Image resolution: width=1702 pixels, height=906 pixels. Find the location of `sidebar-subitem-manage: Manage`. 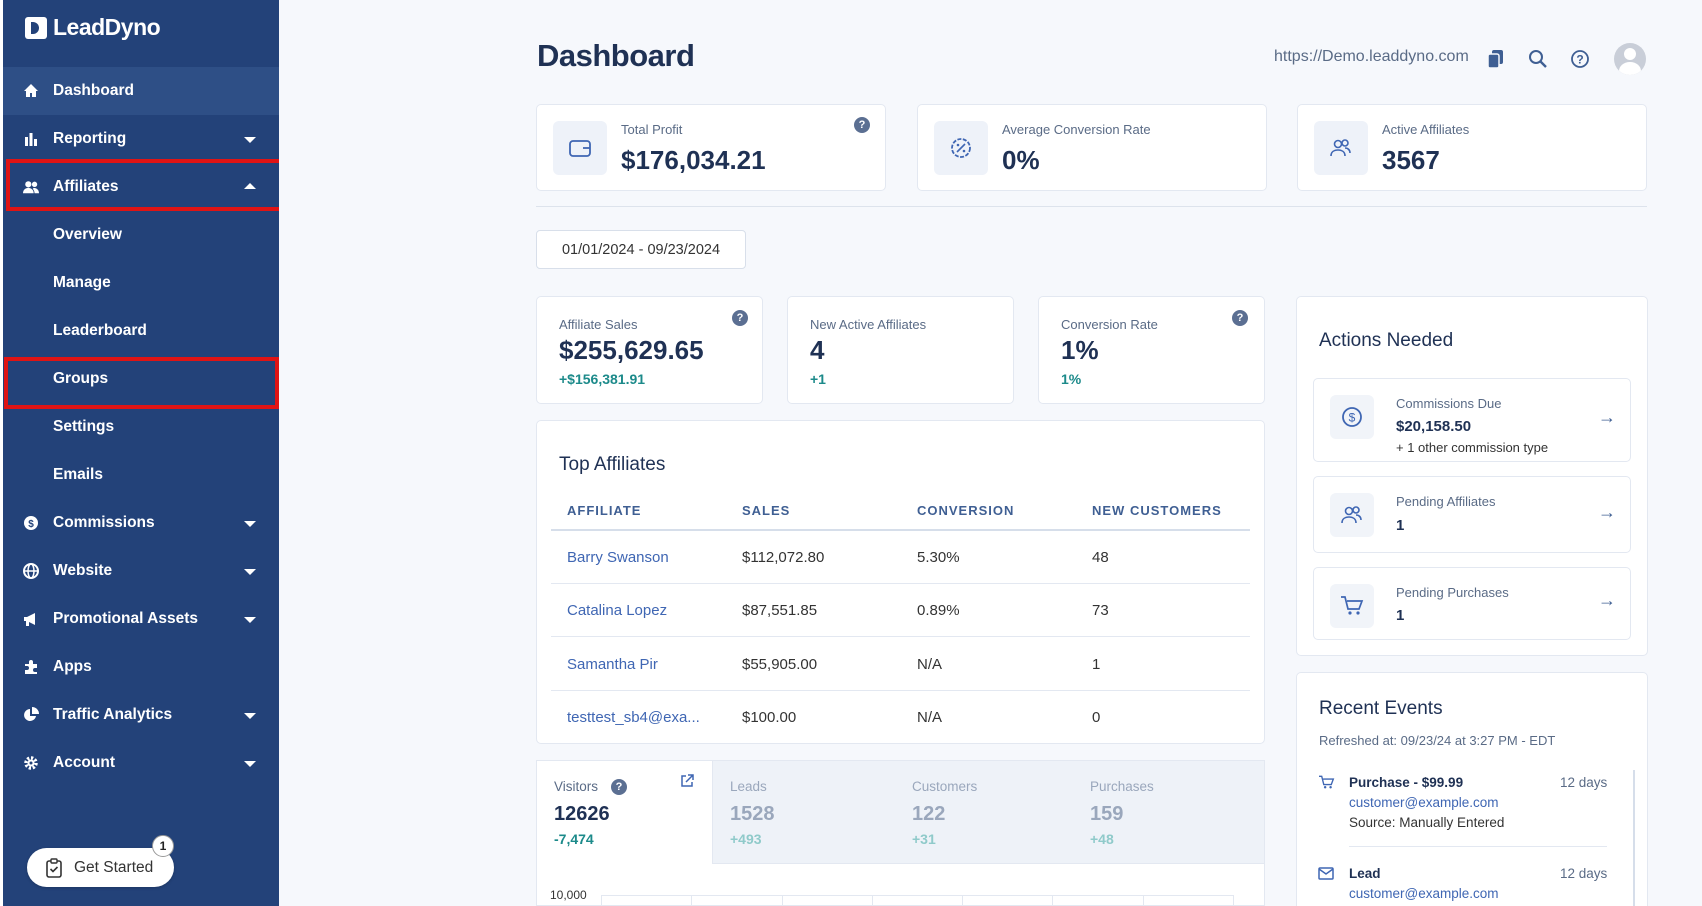

sidebar-subitem-manage: Manage is located at coordinates (141, 283).